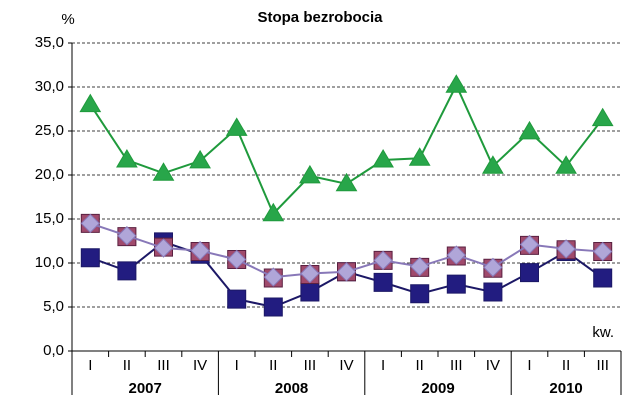  I want to click on y-tick-label: 20,0, so click(49, 174).